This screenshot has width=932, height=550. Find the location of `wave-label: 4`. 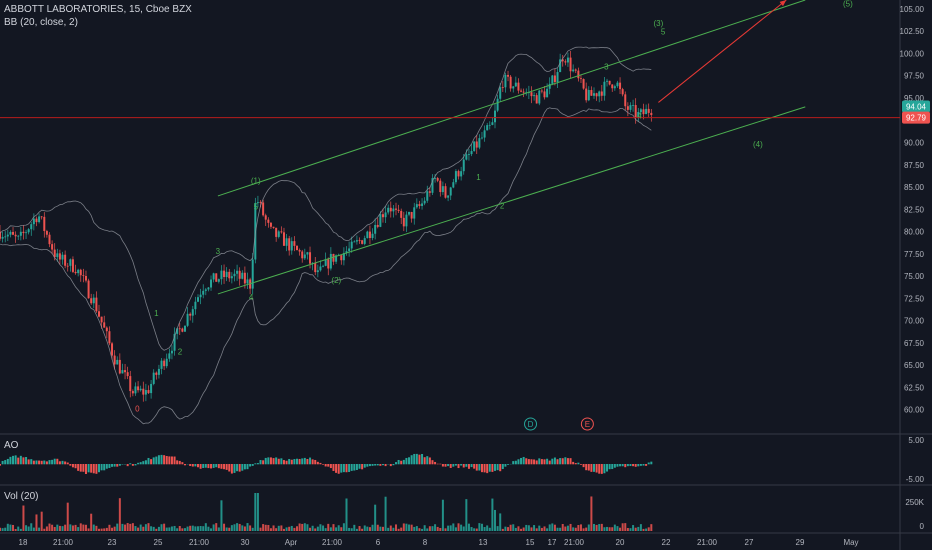

wave-label: 4 is located at coordinates (639, 115).